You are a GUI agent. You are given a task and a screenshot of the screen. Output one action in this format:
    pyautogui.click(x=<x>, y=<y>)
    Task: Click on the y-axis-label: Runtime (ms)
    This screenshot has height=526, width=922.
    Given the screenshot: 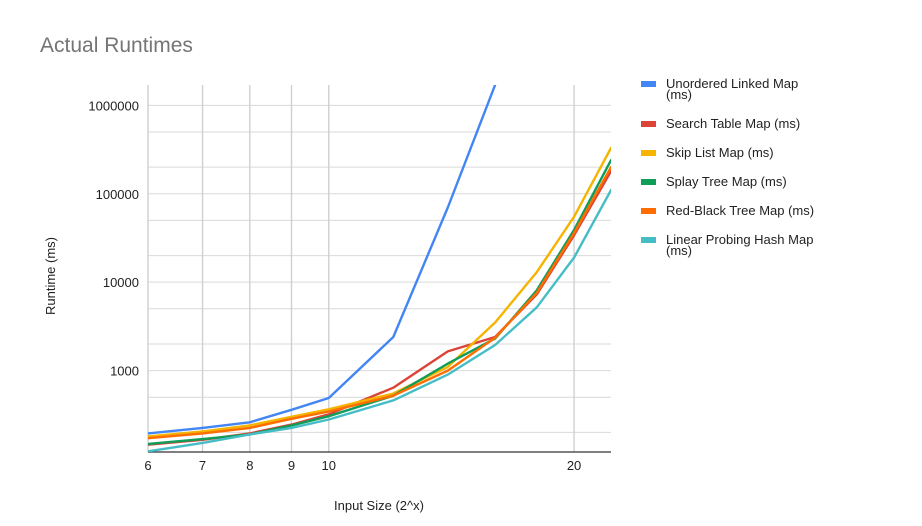 What is the action you would take?
    pyautogui.click(x=50, y=276)
    